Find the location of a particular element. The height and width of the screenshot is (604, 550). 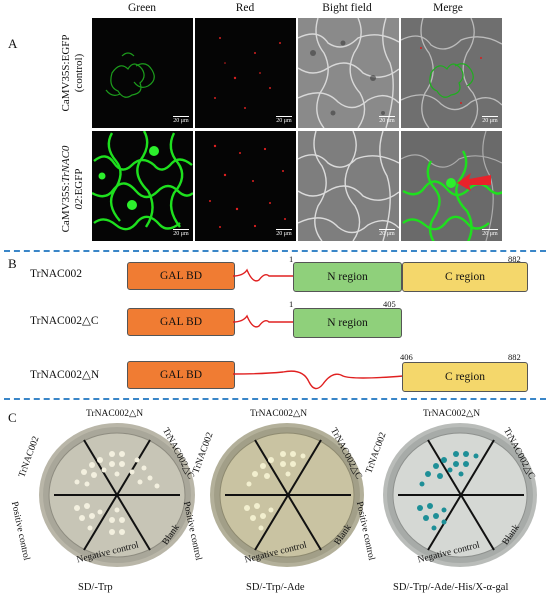

start-position: 406 is located at coordinates (406, 357).